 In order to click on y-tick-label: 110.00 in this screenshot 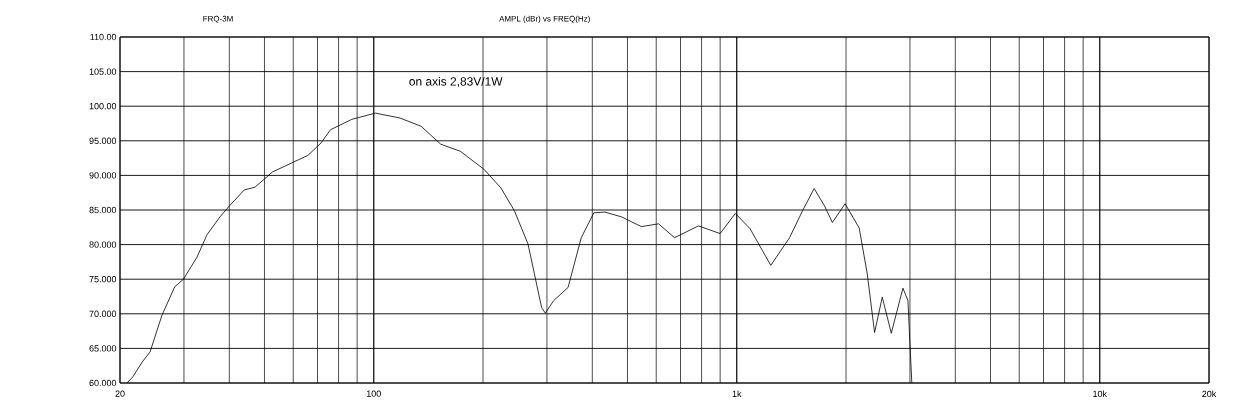, I will do `click(103, 37)`.